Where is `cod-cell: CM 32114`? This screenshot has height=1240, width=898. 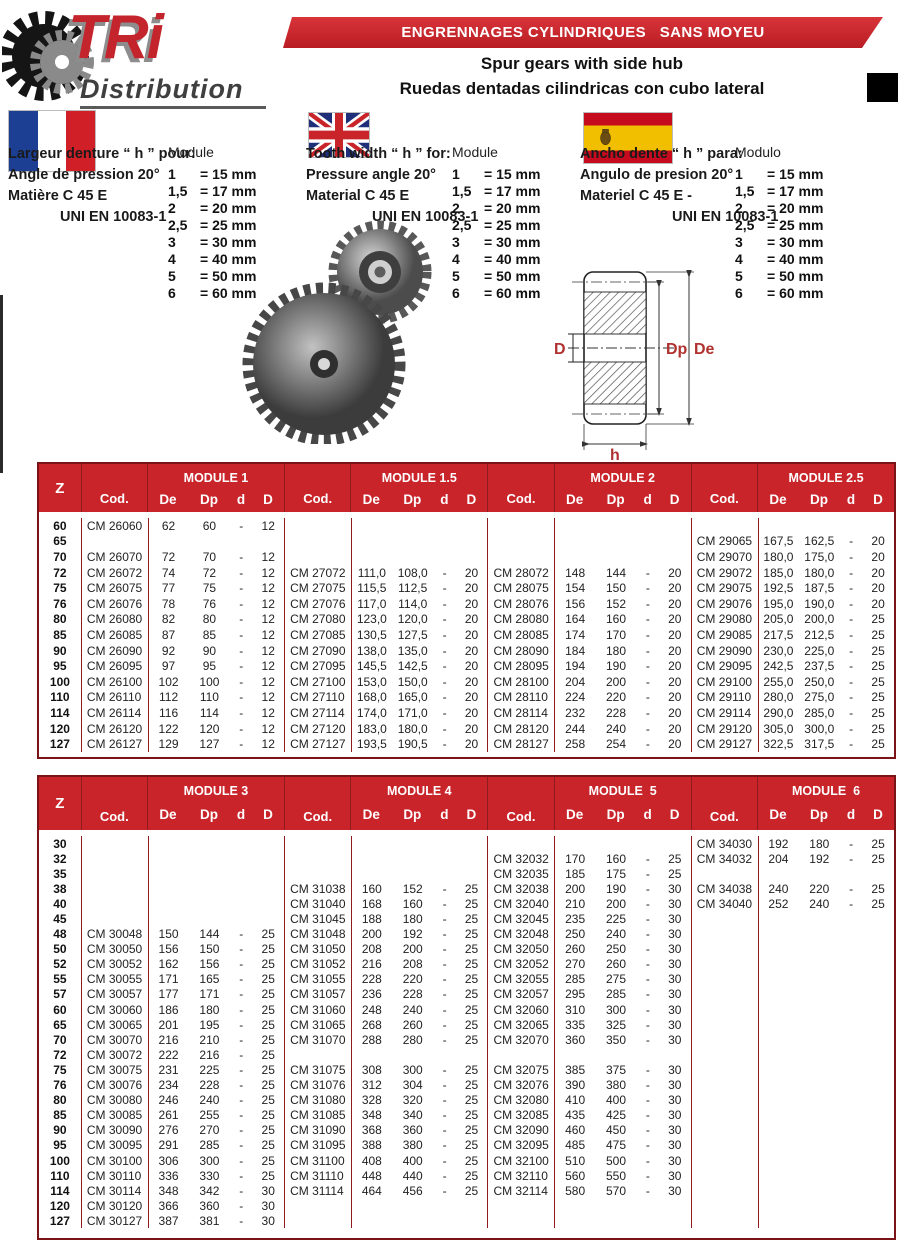
cod-cell: CM 32114 is located at coordinates (521, 1191).